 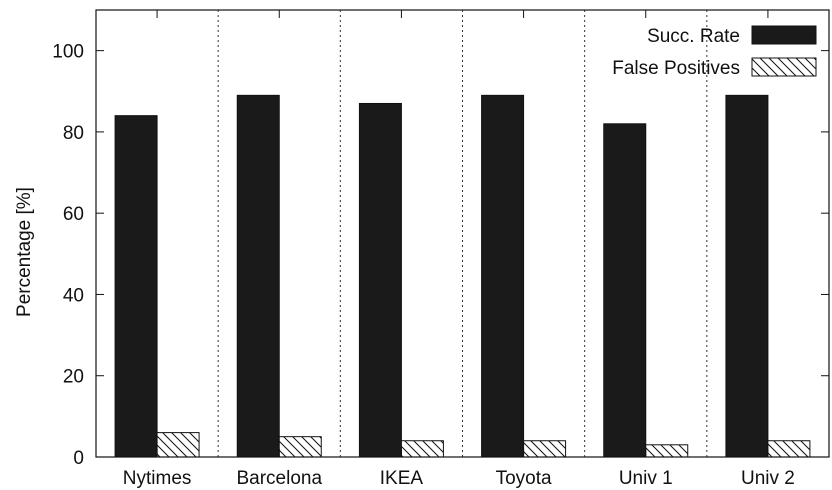 I want to click on x-tick-label: Barcelona, so click(x=279, y=478).